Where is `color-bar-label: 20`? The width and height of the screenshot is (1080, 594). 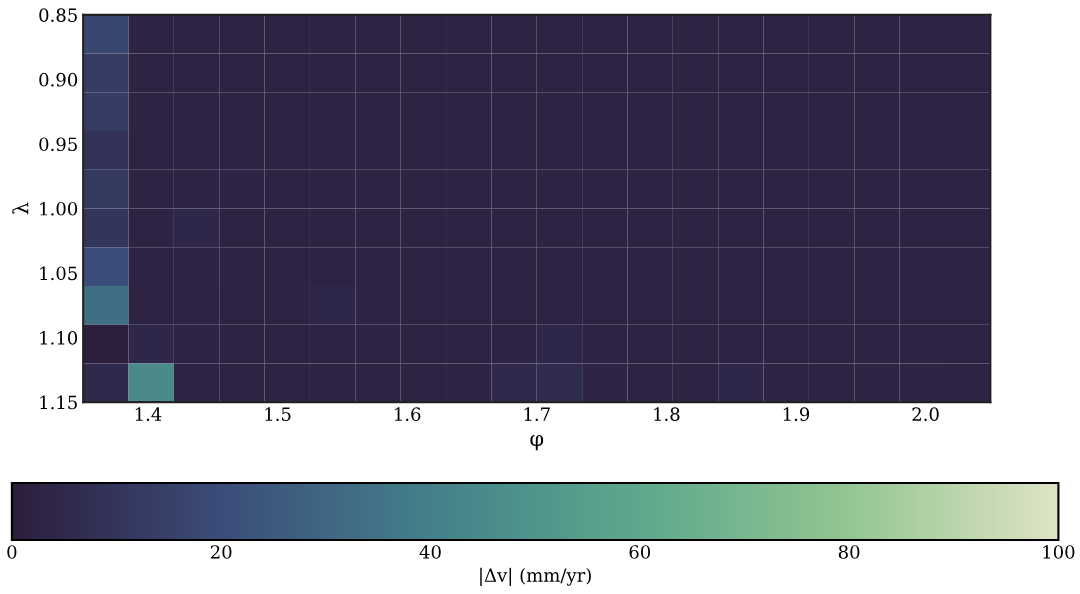
color-bar-label: 20 is located at coordinates (221, 552).